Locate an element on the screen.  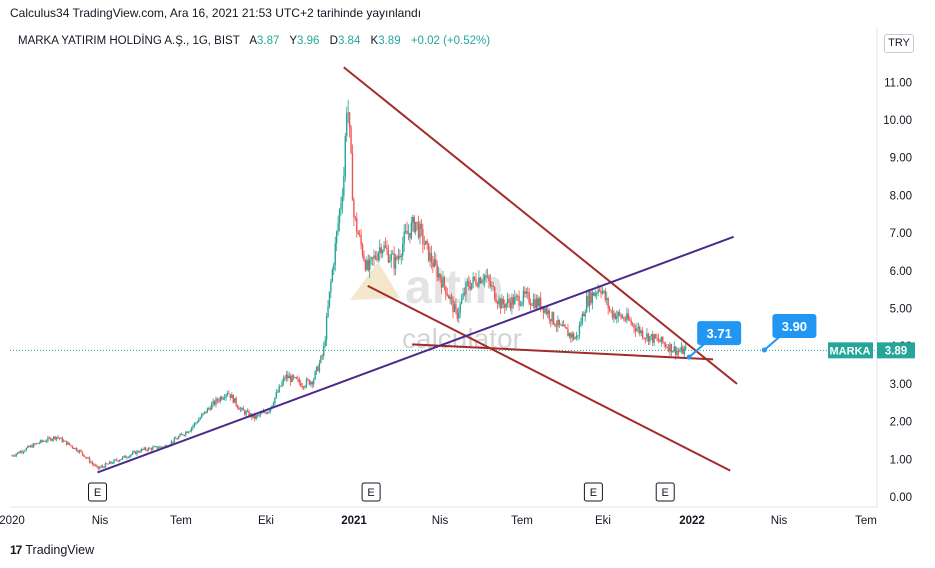
currency-button: TRY is located at coordinates (899, 43).